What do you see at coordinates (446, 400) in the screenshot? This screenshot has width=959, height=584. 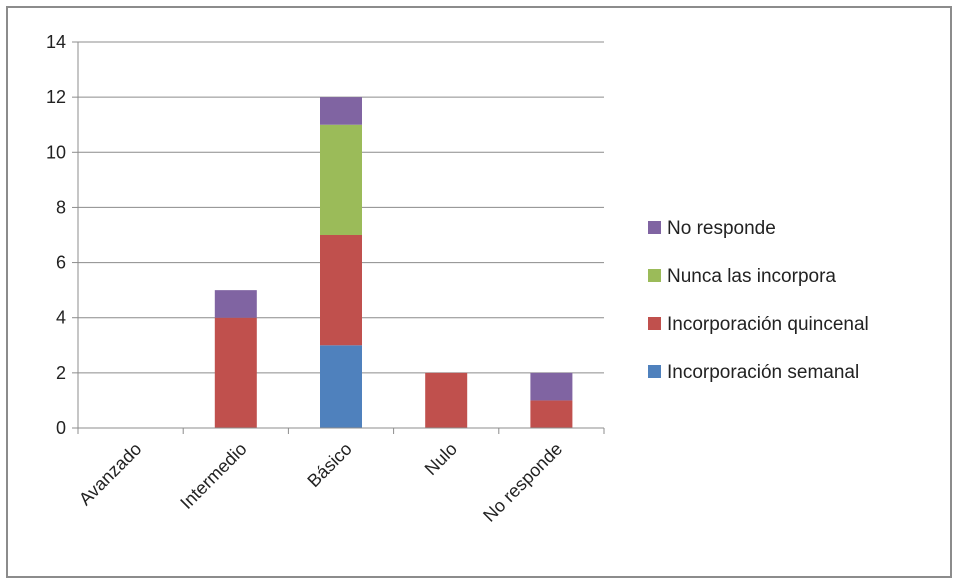 I see `bar-nulo-incorporacion-quincenal` at bounding box center [446, 400].